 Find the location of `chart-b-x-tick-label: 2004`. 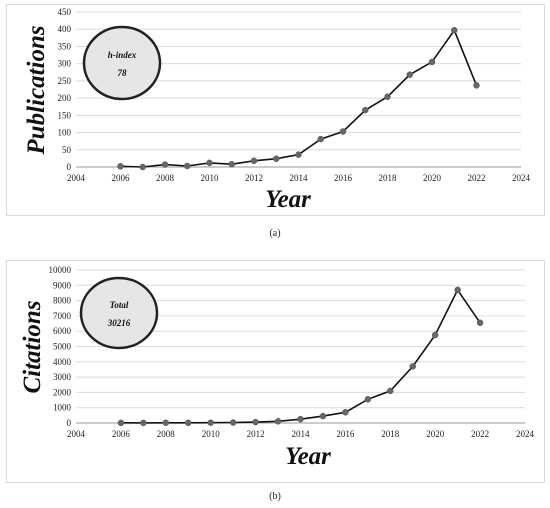

chart-b-x-tick-label: 2004 is located at coordinates (76, 434).